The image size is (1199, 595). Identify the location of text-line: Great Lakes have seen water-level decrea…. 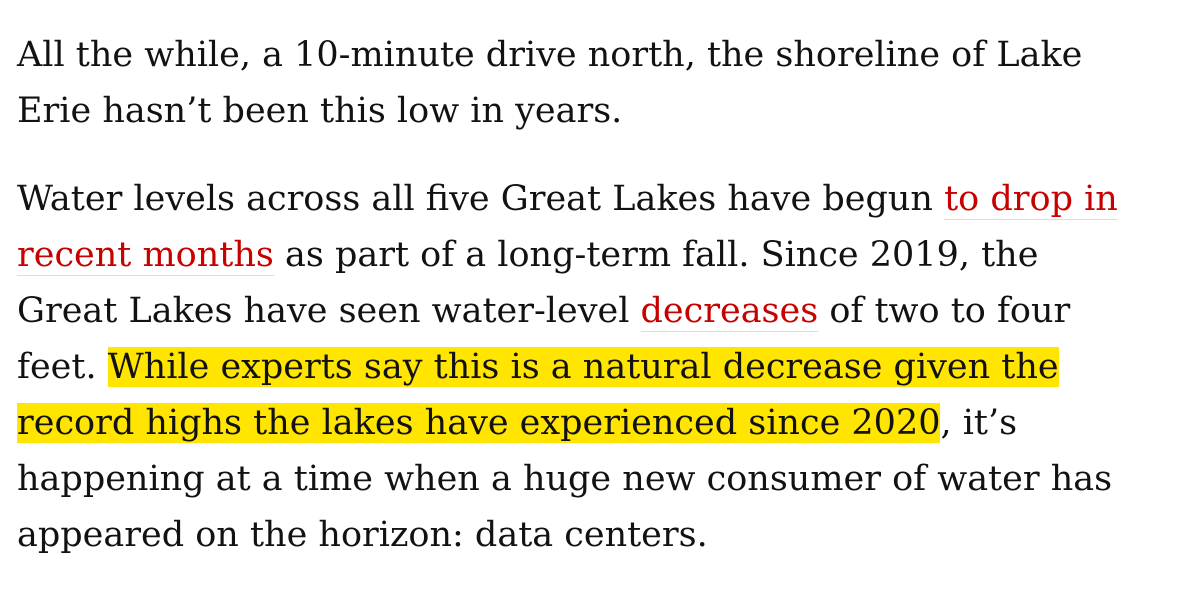
(604, 311).